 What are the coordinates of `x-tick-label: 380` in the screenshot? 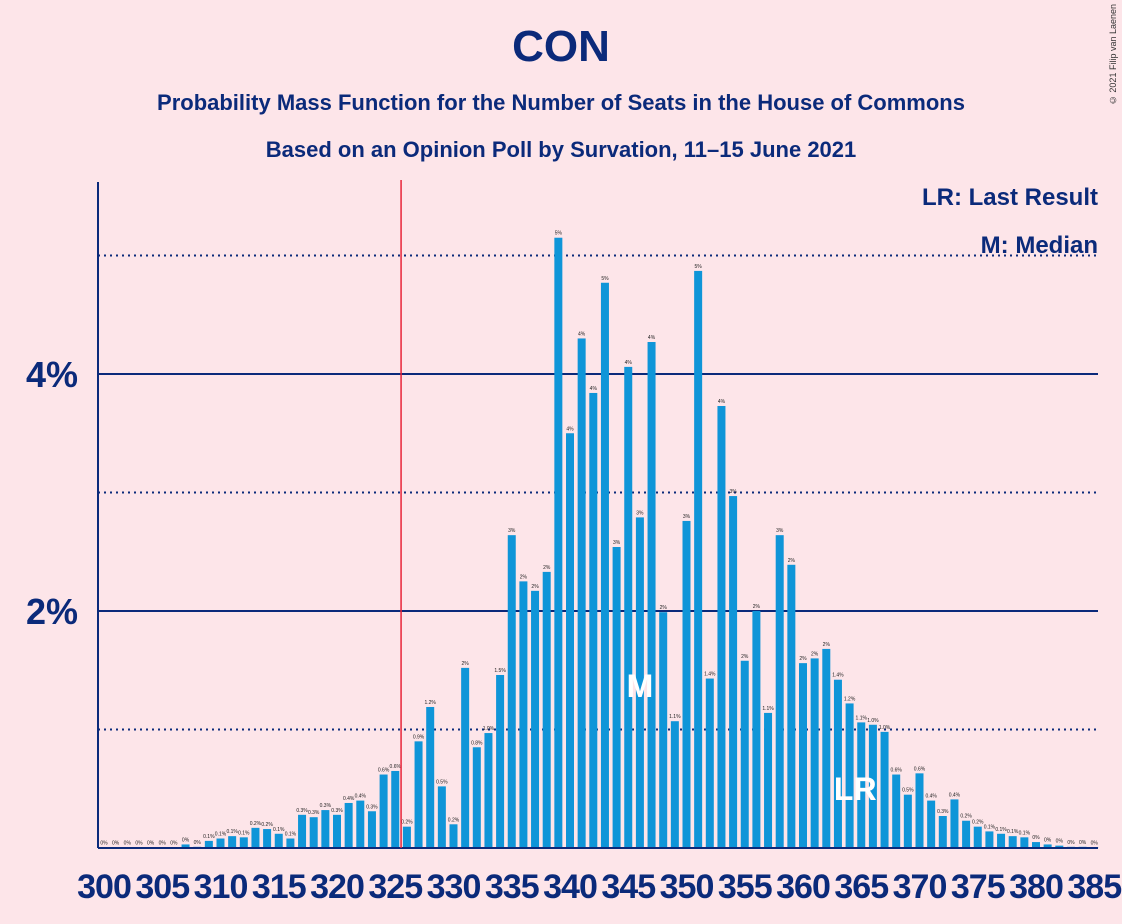 It's located at (1036, 887).